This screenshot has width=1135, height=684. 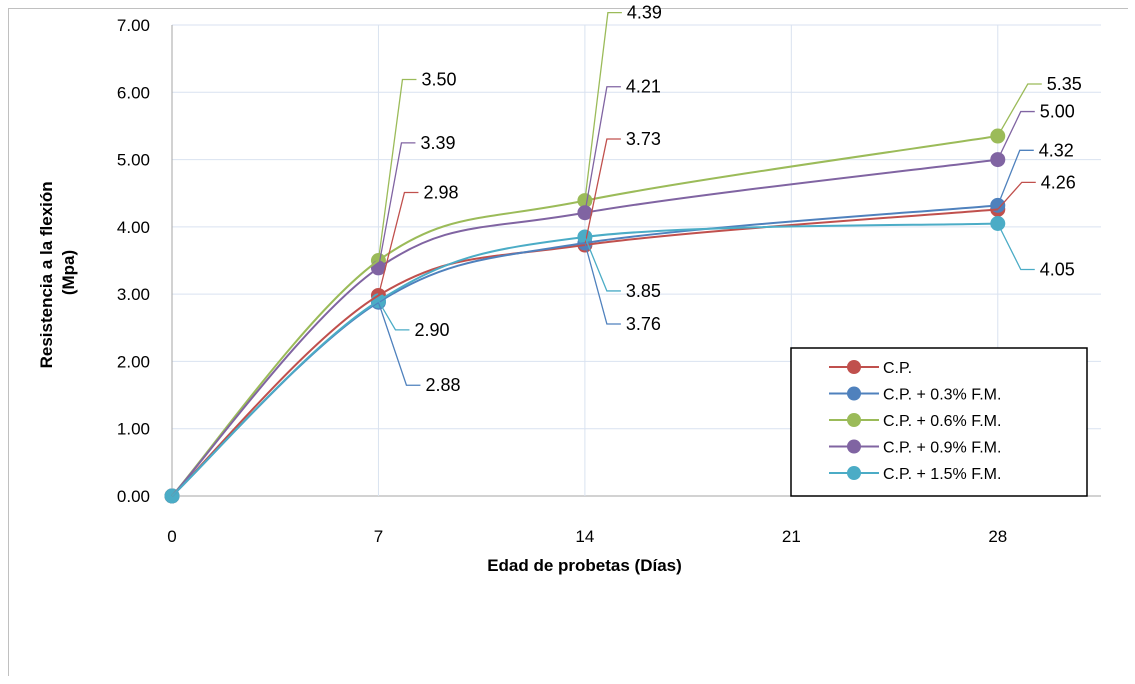 I want to click on data-label: 2.98, so click(x=440, y=192).